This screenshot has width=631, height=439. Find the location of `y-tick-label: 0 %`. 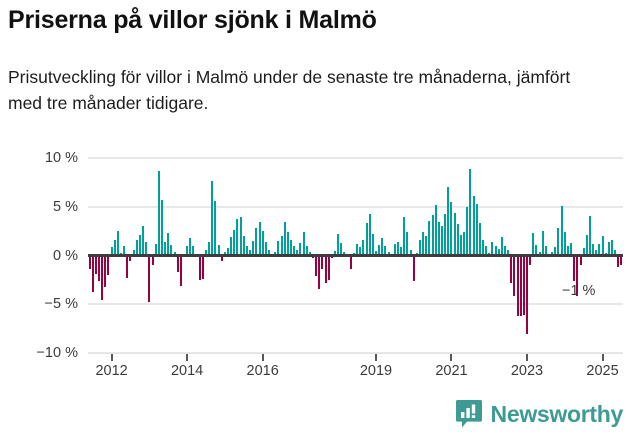

y-tick-label: 0 % is located at coordinates (65, 255).